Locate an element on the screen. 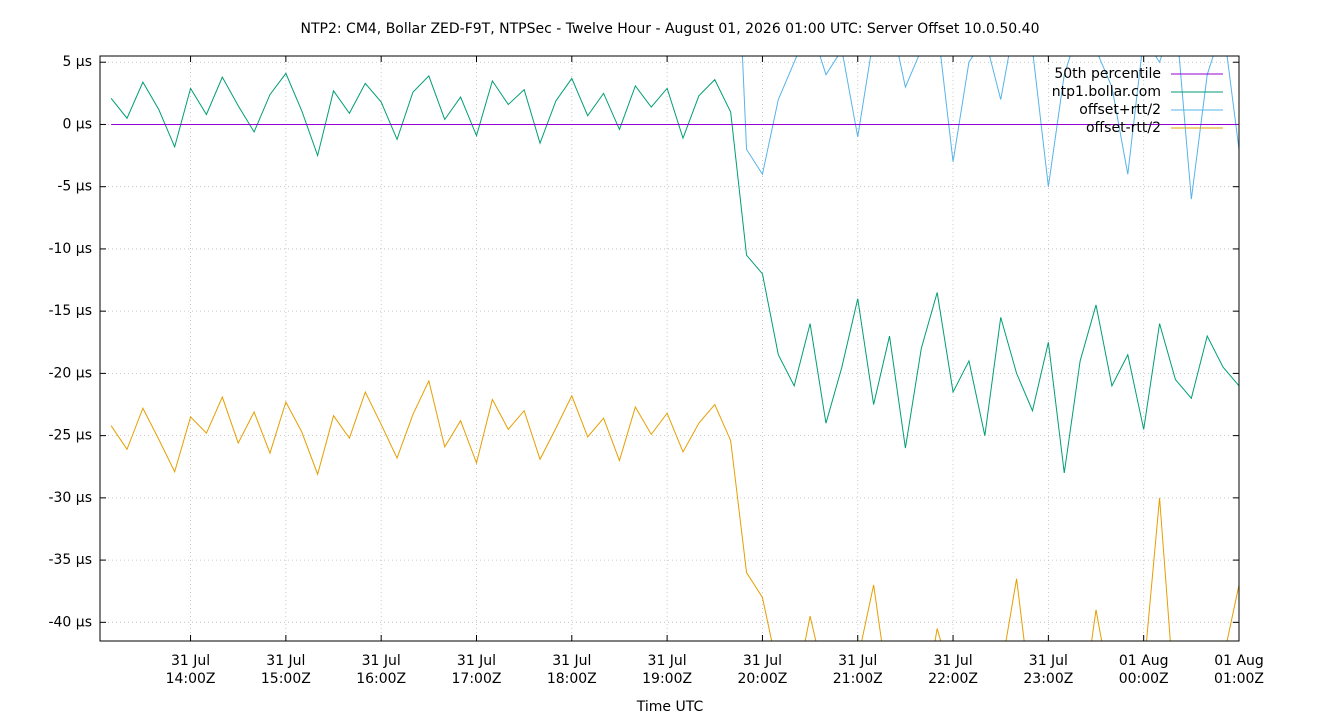  y-tick-label: -15 µs is located at coordinates (70, 311).